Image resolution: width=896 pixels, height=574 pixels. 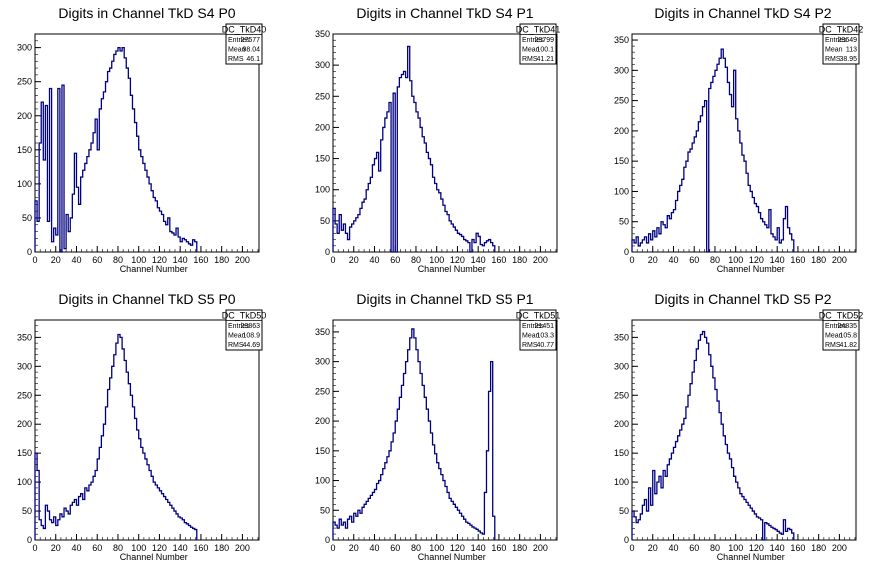 What do you see at coordinates (848, 336) in the screenshot?
I see `stats-value: 105.8` at bounding box center [848, 336].